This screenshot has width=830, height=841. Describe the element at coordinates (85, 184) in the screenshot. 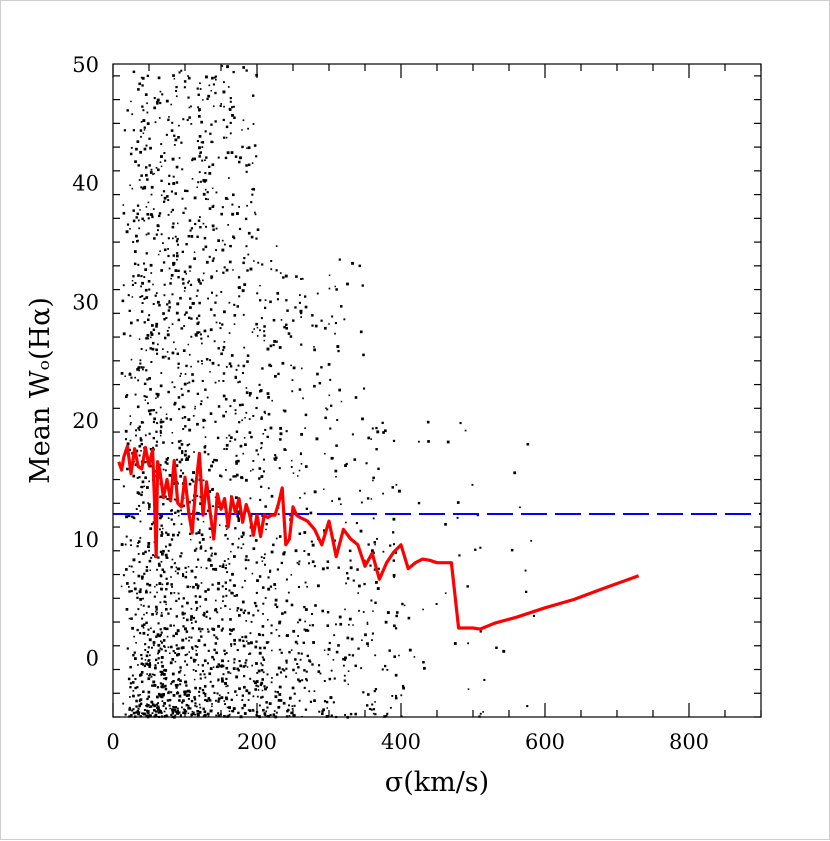

I see `y-tick-label: 40` at that location.